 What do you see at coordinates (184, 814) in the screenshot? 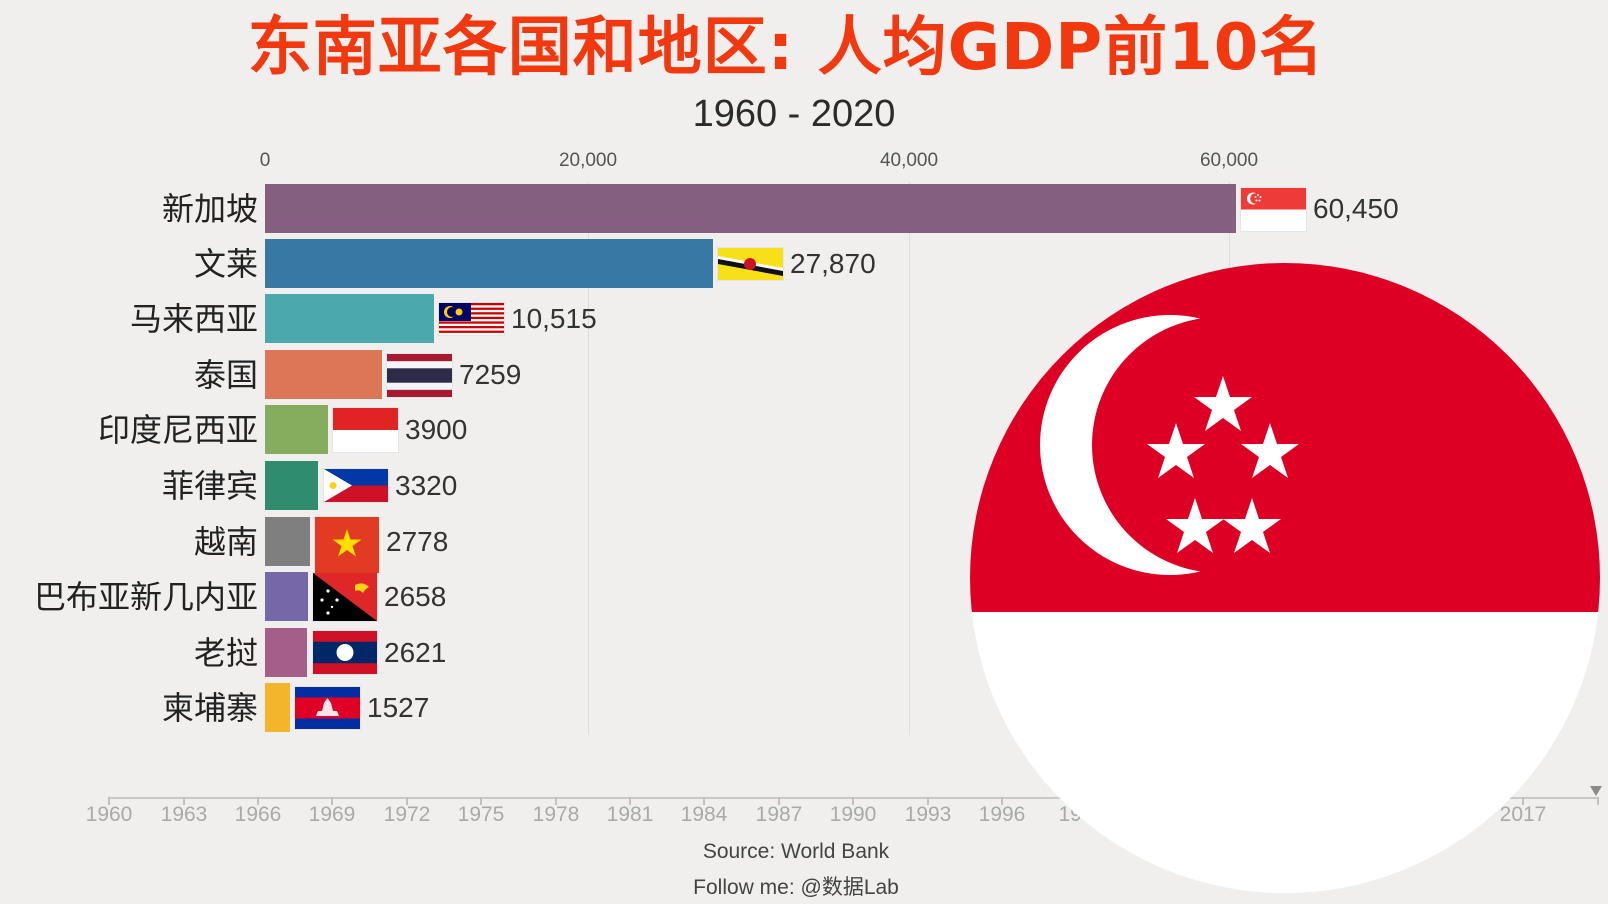
I see `timeline-label: 1963` at bounding box center [184, 814].